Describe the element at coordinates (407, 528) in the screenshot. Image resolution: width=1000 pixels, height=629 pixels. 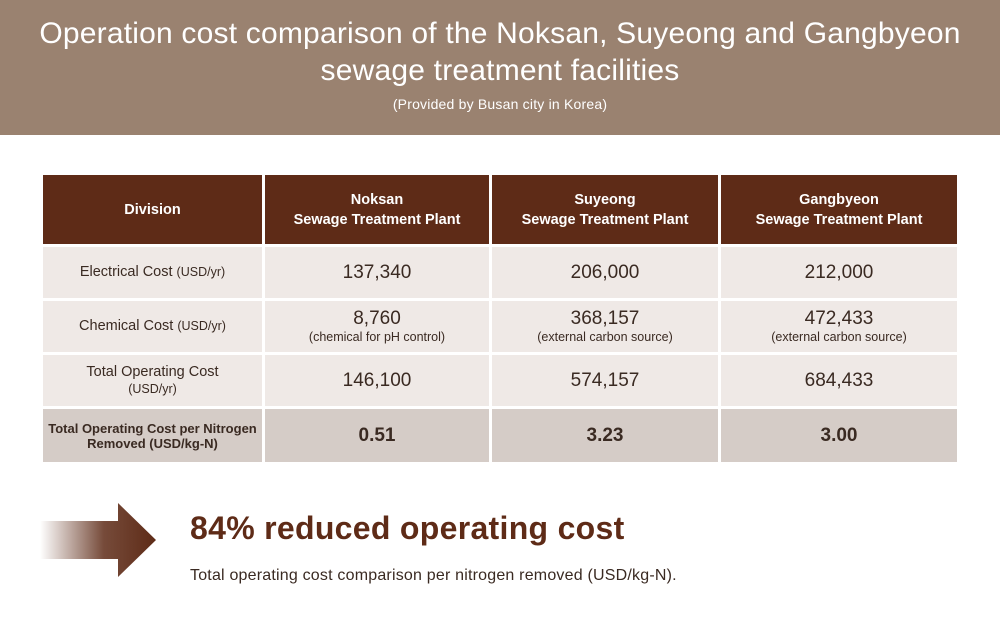
I see `summary-highlight: 84% reduced operating cost` at that location.